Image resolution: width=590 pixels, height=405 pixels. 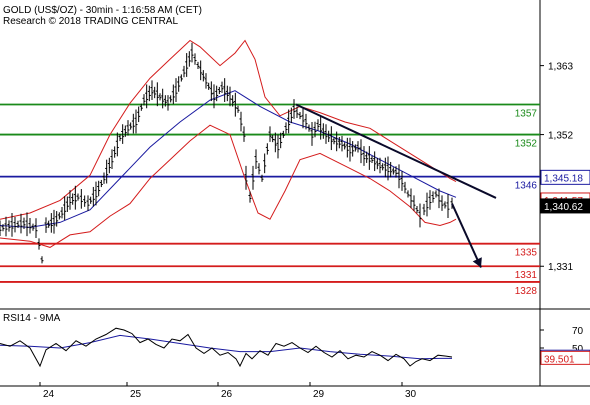 What do you see at coordinates (578, 349) in the screenshot?
I see `rsi-tick-label: 50` at bounding box center [578, 349].